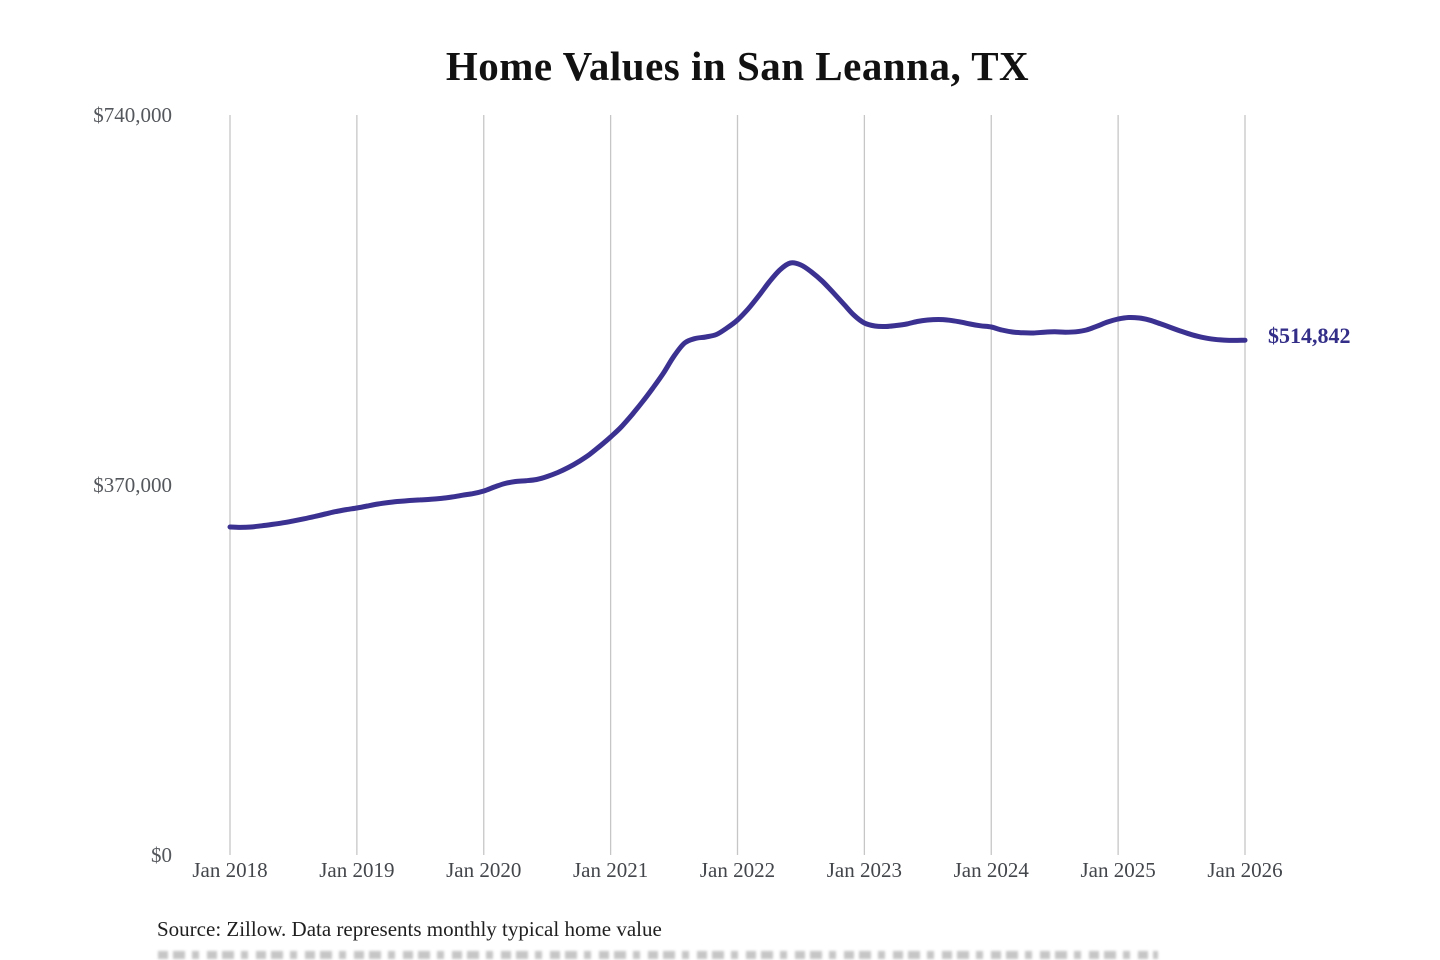 The image size is (1440, 960). What do you see at coordinates (1118, 870) in the screenshot?
I see `x-tick-label: Jan 2025` at bounding box center [1118, 870].